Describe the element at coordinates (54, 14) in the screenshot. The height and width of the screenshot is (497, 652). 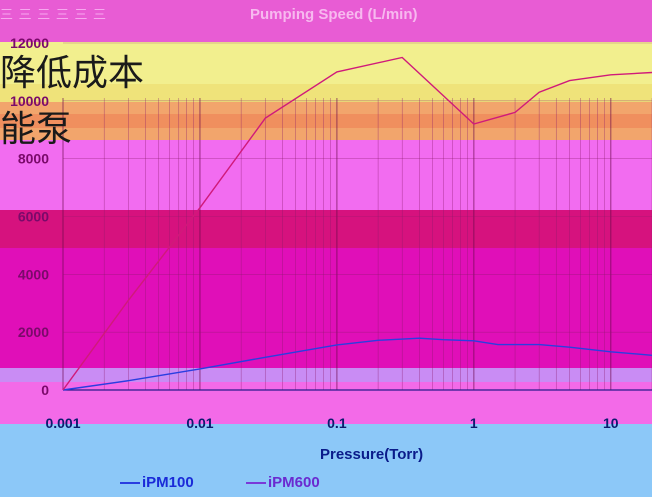
I see `header-faint-text: 三 三 三 三 三 三` at that location.